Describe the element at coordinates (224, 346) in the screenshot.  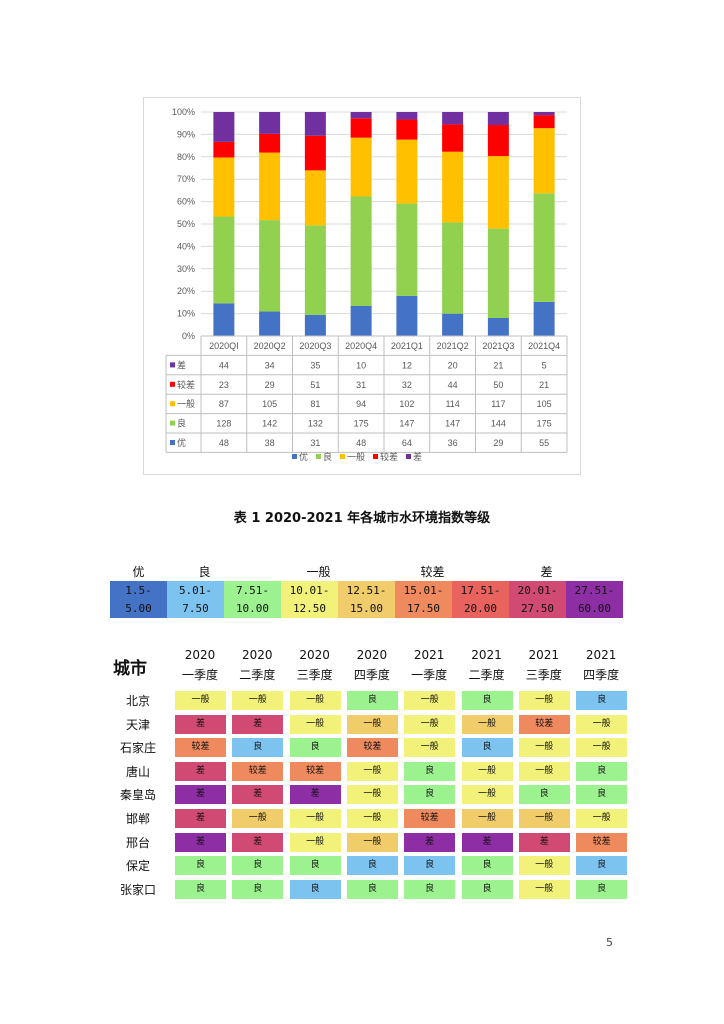
I see `category-label: 2020QI` at that location.